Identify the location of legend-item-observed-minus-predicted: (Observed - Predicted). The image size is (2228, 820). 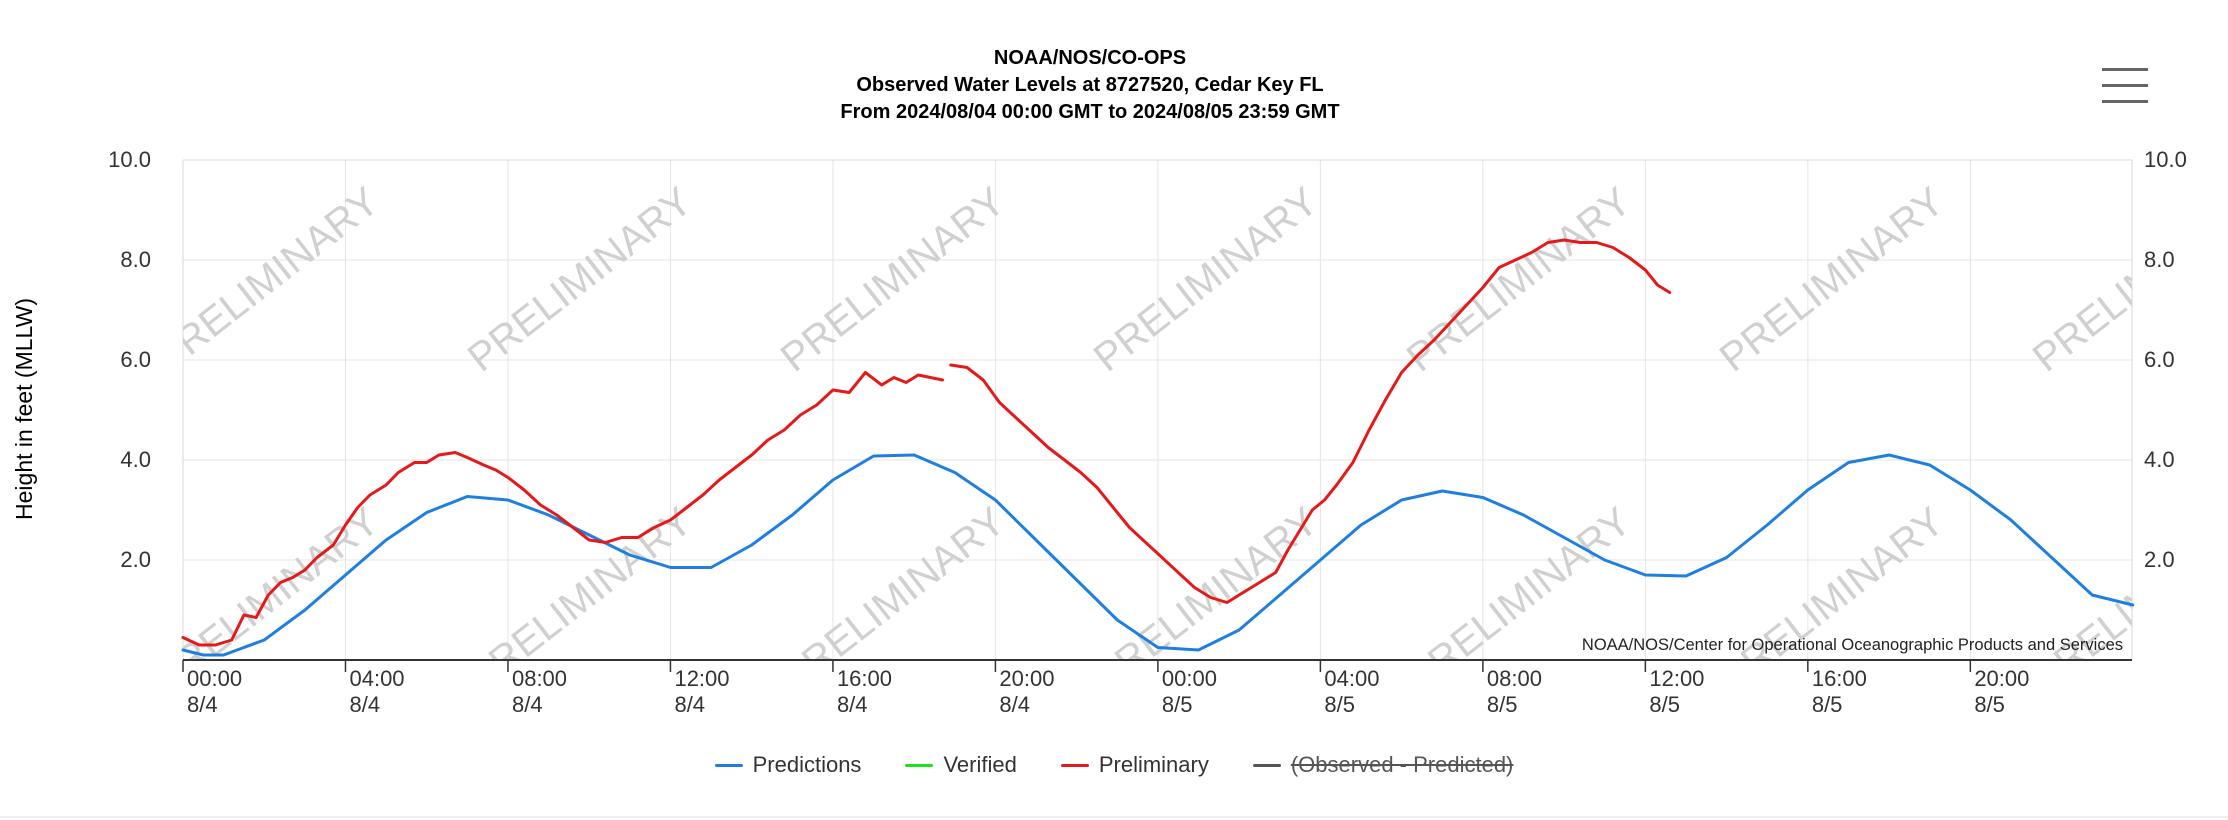
(1383, 765).